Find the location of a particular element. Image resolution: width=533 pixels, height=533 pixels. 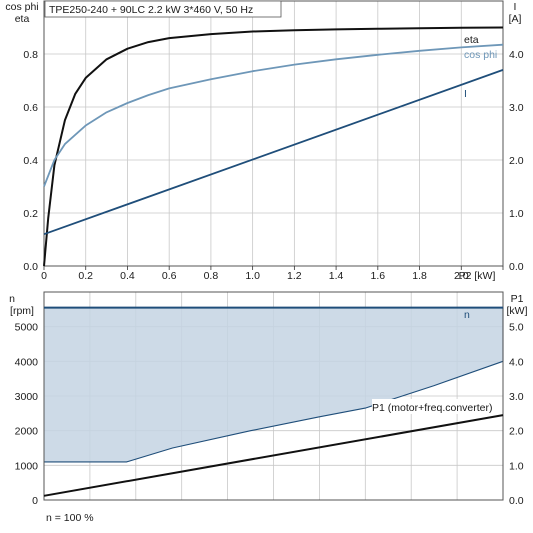

top-right-tick-label: 2.0 is located at coordinates (516, 161).